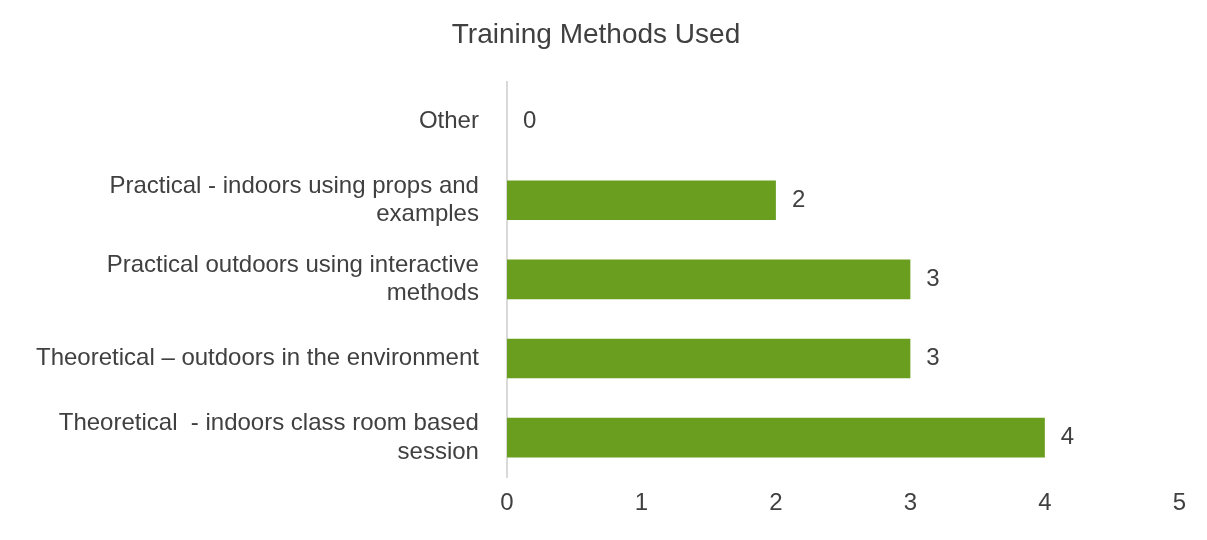 The image size is (1207, 540). What do you see at coordinates (641, 502) in the screenshot?
I see `x-tick-label: 1` at bounding box center [641, 502].